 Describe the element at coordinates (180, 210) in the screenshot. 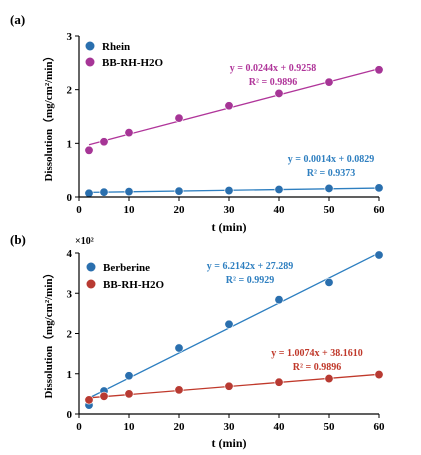

I see `panel-a-x-tick-label-20: 20` at that location.